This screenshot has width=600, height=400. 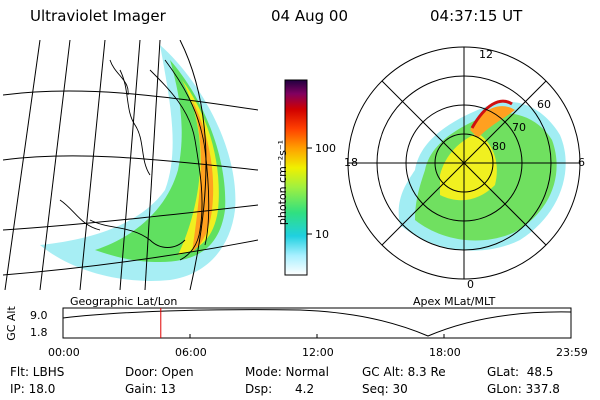 What do you see at coordinates (150, 389) in the screenshot?
I see `info-gain: Gain: 13` at bounding box center [150, 389].